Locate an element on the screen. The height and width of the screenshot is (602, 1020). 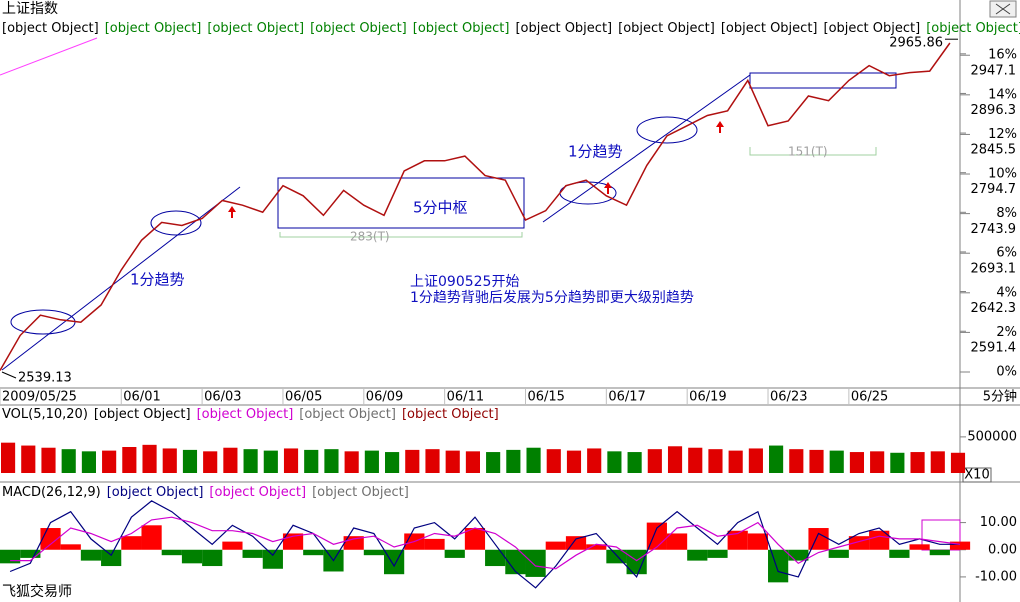
x-tick-label: 06/15 is located at coordinates (545, 397).